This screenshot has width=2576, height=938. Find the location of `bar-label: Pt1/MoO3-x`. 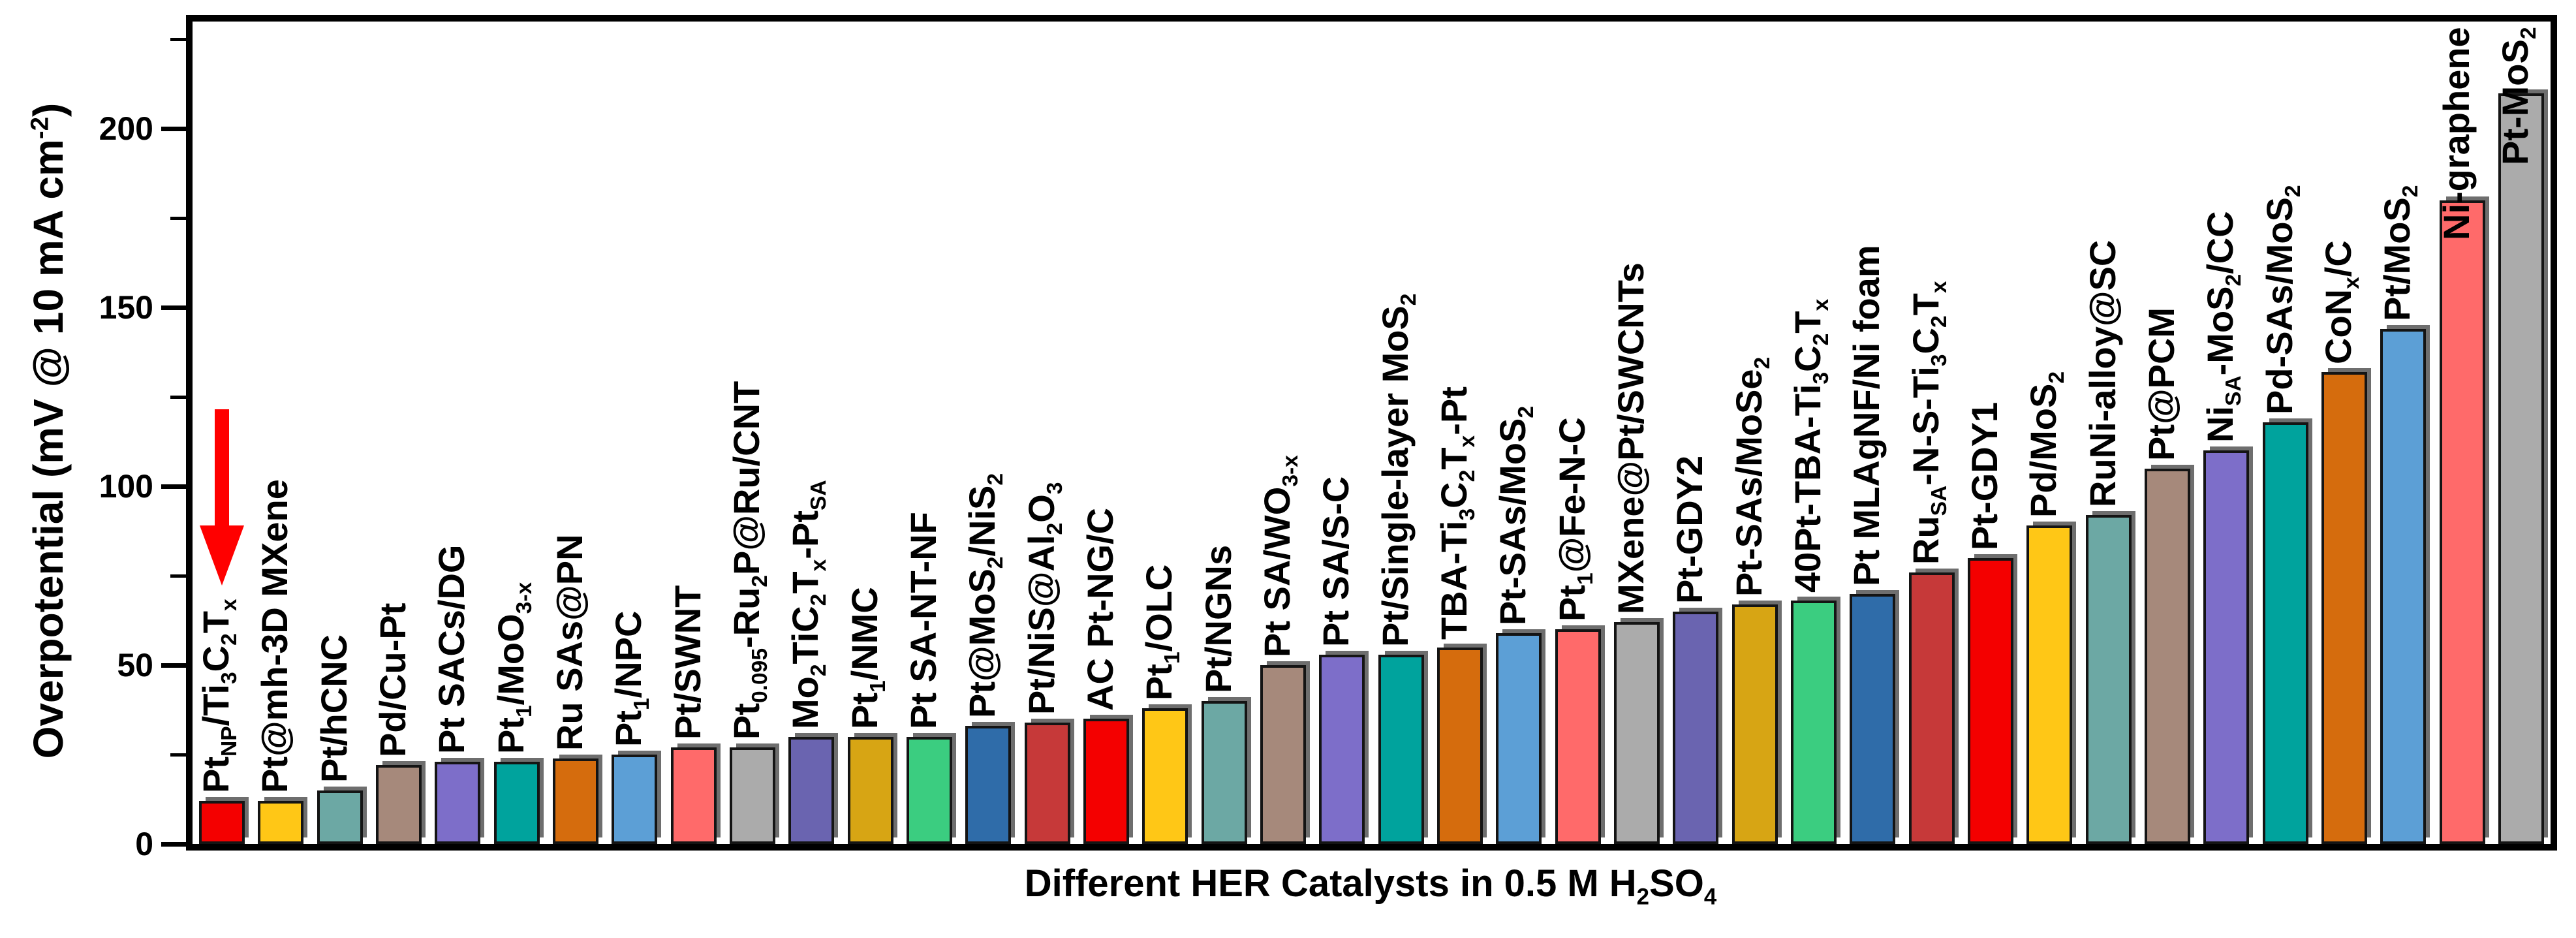

bar-label: Pt1/MoO3-x is located at coordinates (513, 668).